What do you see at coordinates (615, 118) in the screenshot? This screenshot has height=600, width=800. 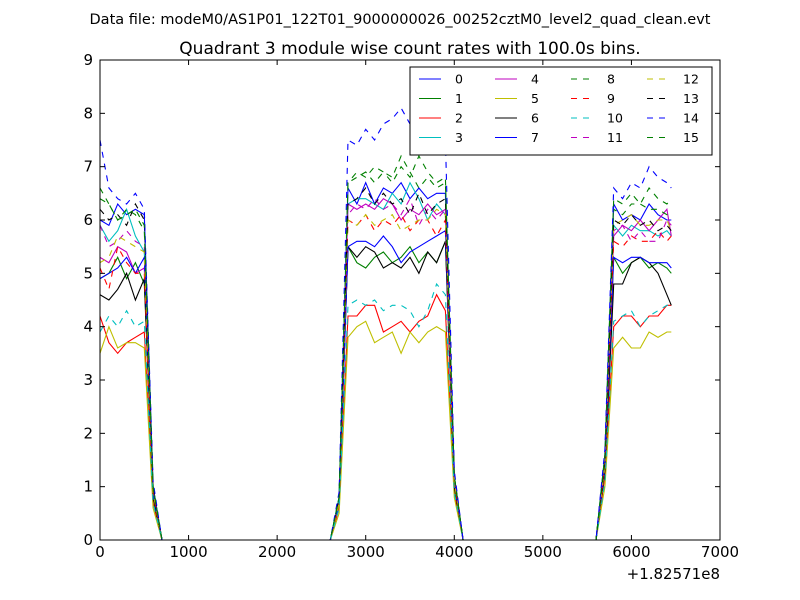 I see `legend-label-10: 10` at bounding box center [615, 118].